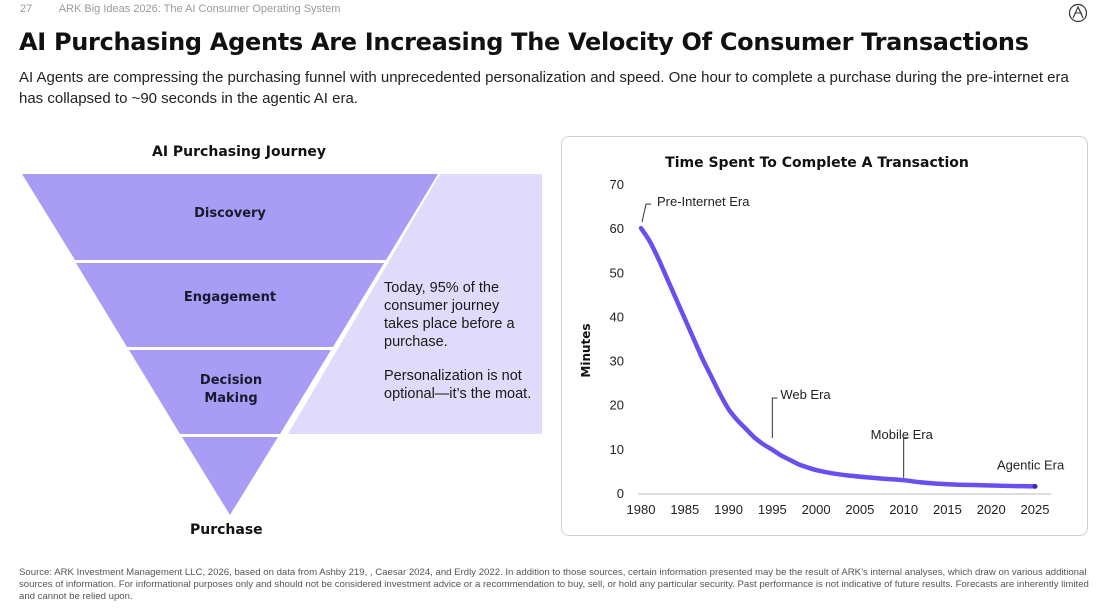 The height and width of the screenshot is (611, 1100). What do you see at coordinates (772, 509) in the screenshot?
I see `x-tick-label: 1995` at bounding box center [772, 509].